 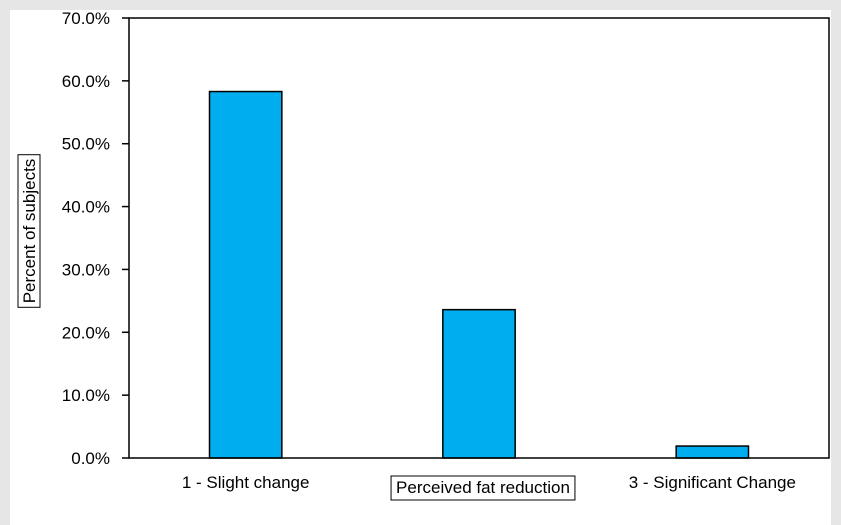 I want to click on x-axis-title-group: Perceived fat reduction, so click(x=483, y=488).